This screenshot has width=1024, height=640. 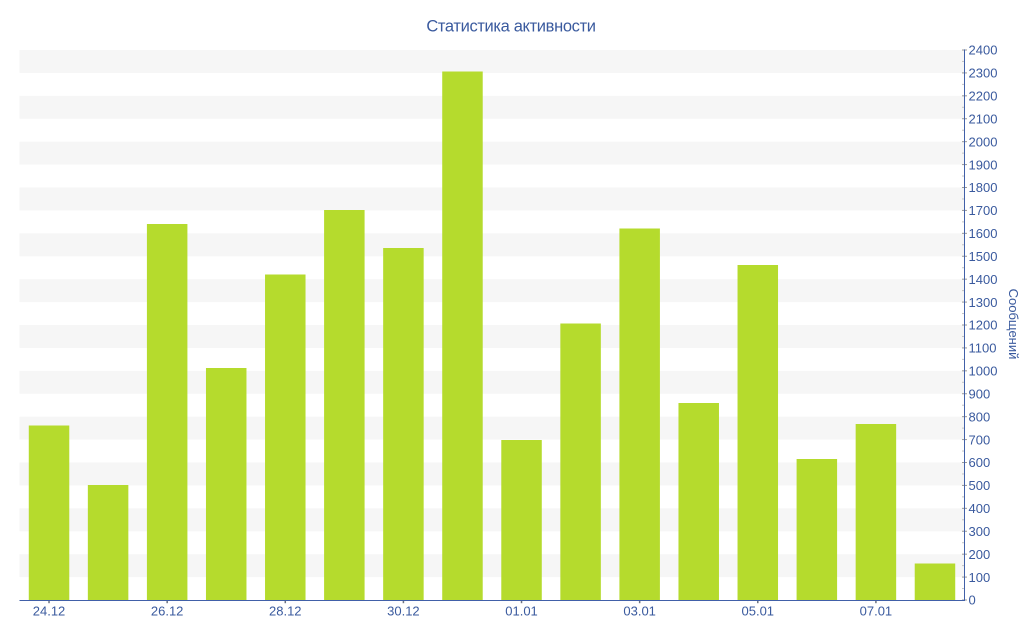 I want to click on svg-text: 2200, so click(x=983, y=96).